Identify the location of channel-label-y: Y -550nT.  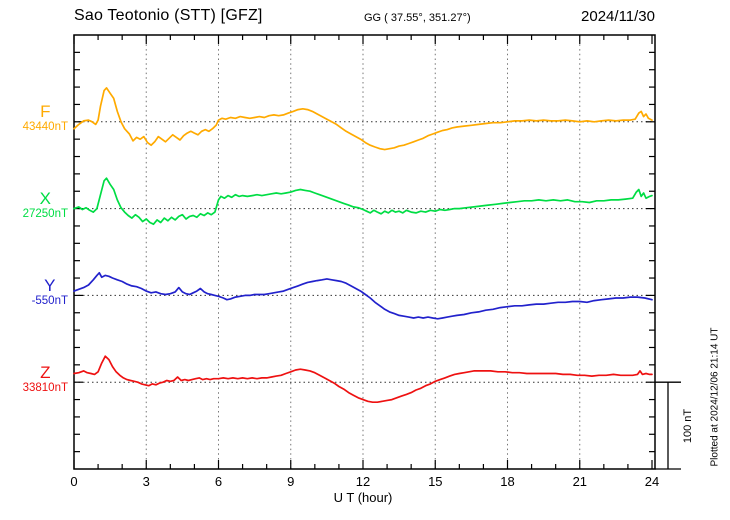
(49, 292).